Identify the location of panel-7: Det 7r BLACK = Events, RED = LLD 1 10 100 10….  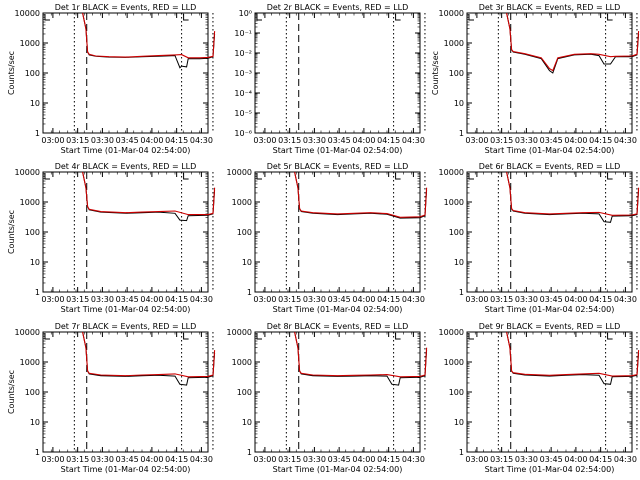
(111, 398).